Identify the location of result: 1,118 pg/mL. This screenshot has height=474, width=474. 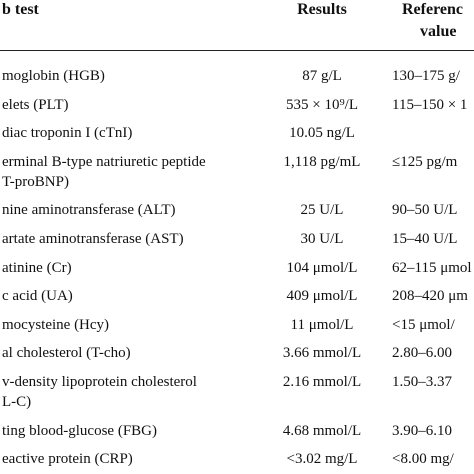
(322, 161).